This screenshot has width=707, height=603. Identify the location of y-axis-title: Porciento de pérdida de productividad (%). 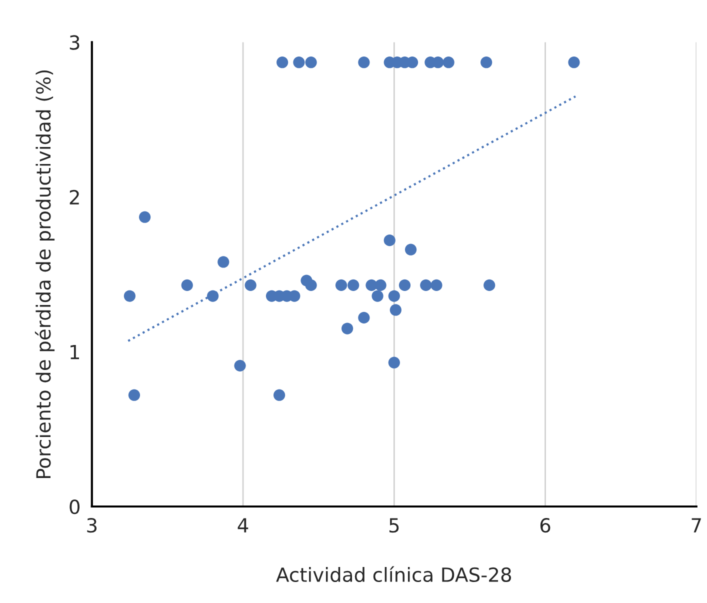
(44, 274).